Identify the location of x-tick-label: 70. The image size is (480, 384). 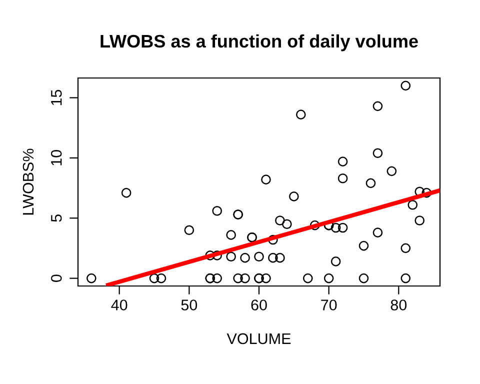
(329, 305).